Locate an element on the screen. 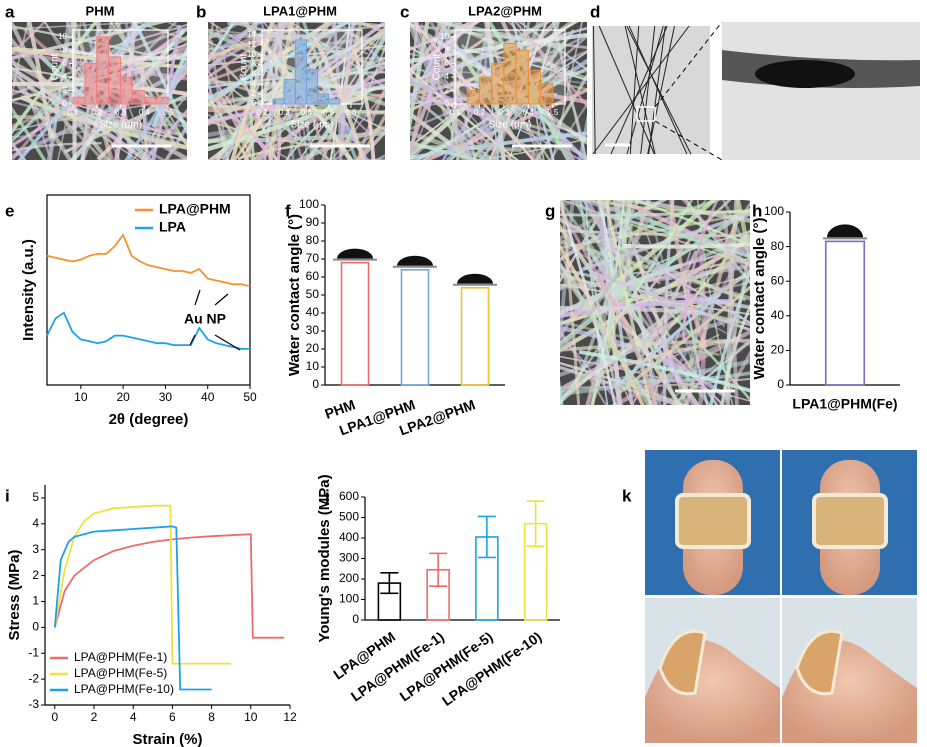 This screenshot has height=747, width=927. x-tick-label: 0.2 is located at coordinates (262, 112).